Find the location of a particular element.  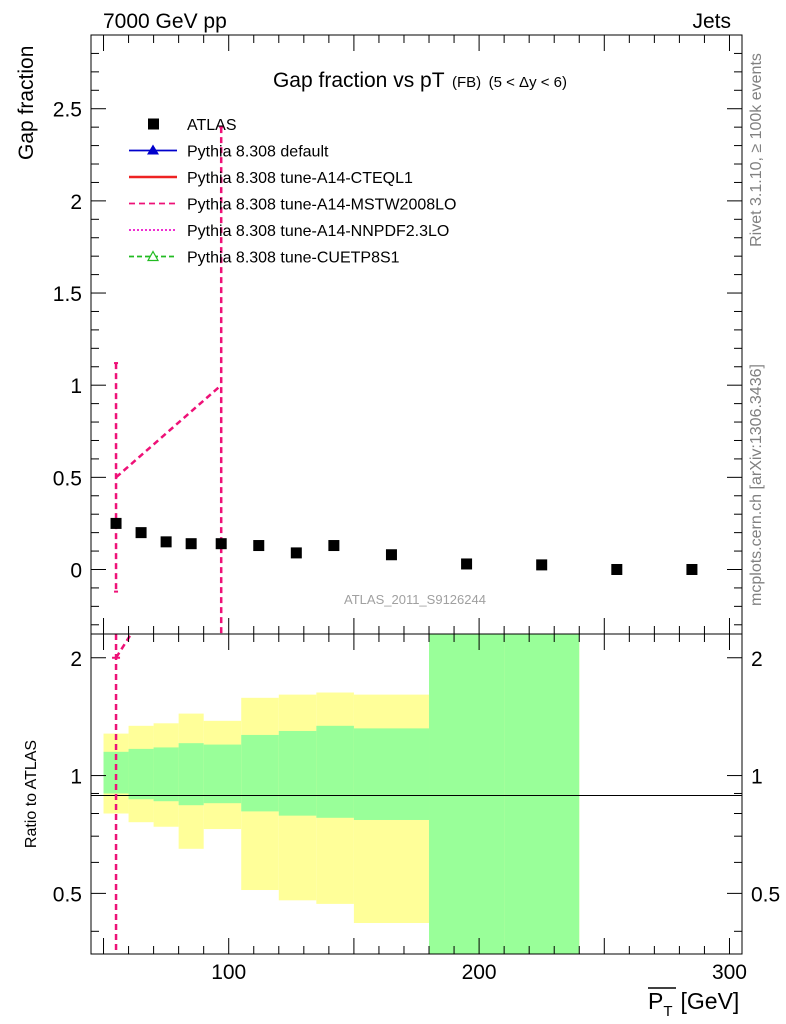

legend-label: Pythia 8.308 tune-CUETP8S1 is located at coordinates (293, 258).